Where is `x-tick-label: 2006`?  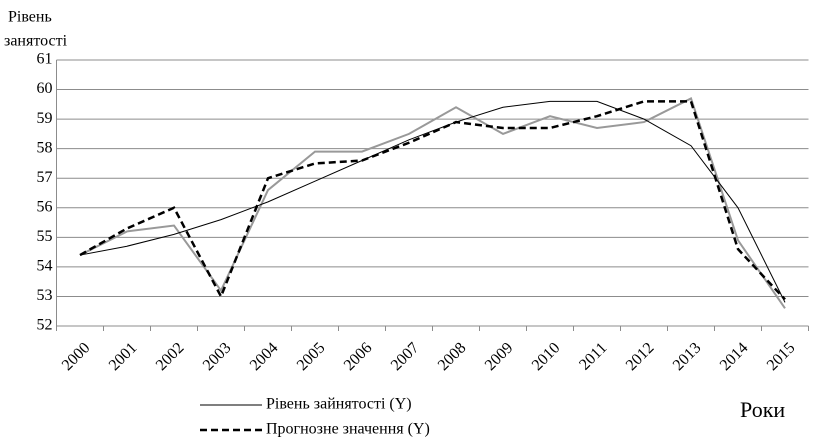
x-tick-label: 2006 is located at coordinates (358, 356).